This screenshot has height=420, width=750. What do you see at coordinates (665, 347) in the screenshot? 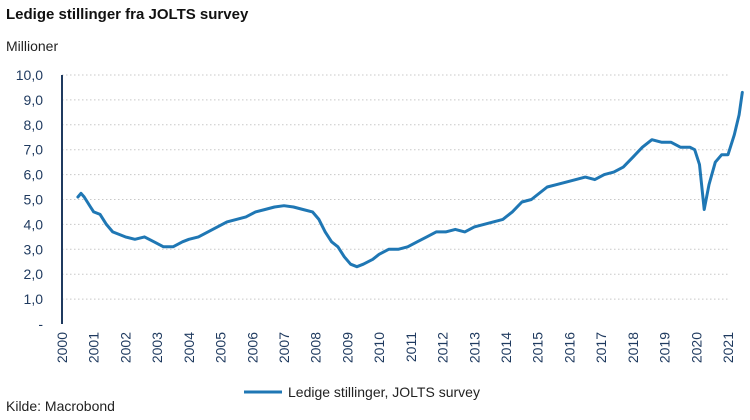
I see `x-tick-label: 2019` at bounding box center [665, 347].